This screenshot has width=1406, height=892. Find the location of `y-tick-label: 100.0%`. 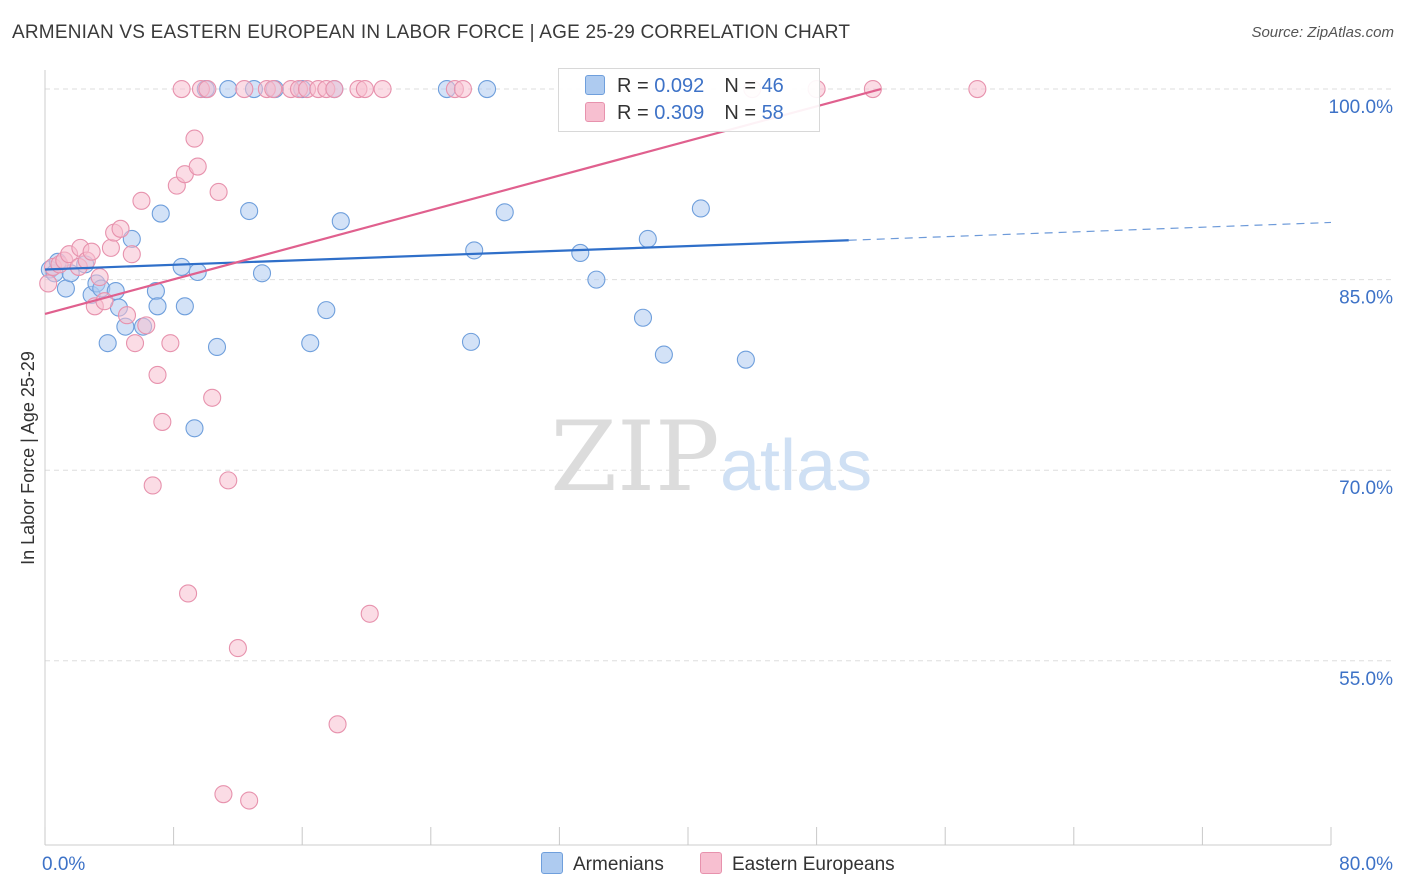

y-tick-label: 100.0% is located at coordinates (1361, 107).